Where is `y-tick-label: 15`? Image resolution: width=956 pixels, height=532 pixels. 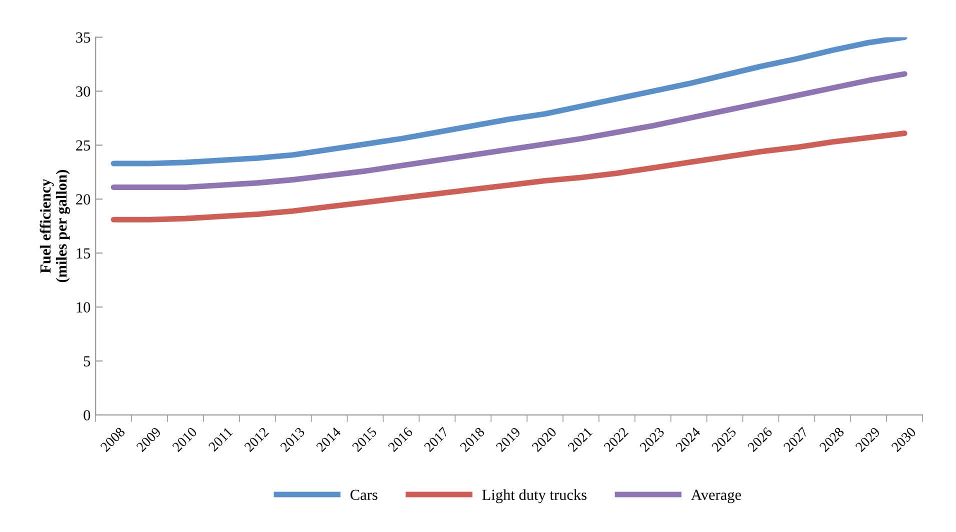 y-tick-label: 15 is located at coordinates (83, 253).